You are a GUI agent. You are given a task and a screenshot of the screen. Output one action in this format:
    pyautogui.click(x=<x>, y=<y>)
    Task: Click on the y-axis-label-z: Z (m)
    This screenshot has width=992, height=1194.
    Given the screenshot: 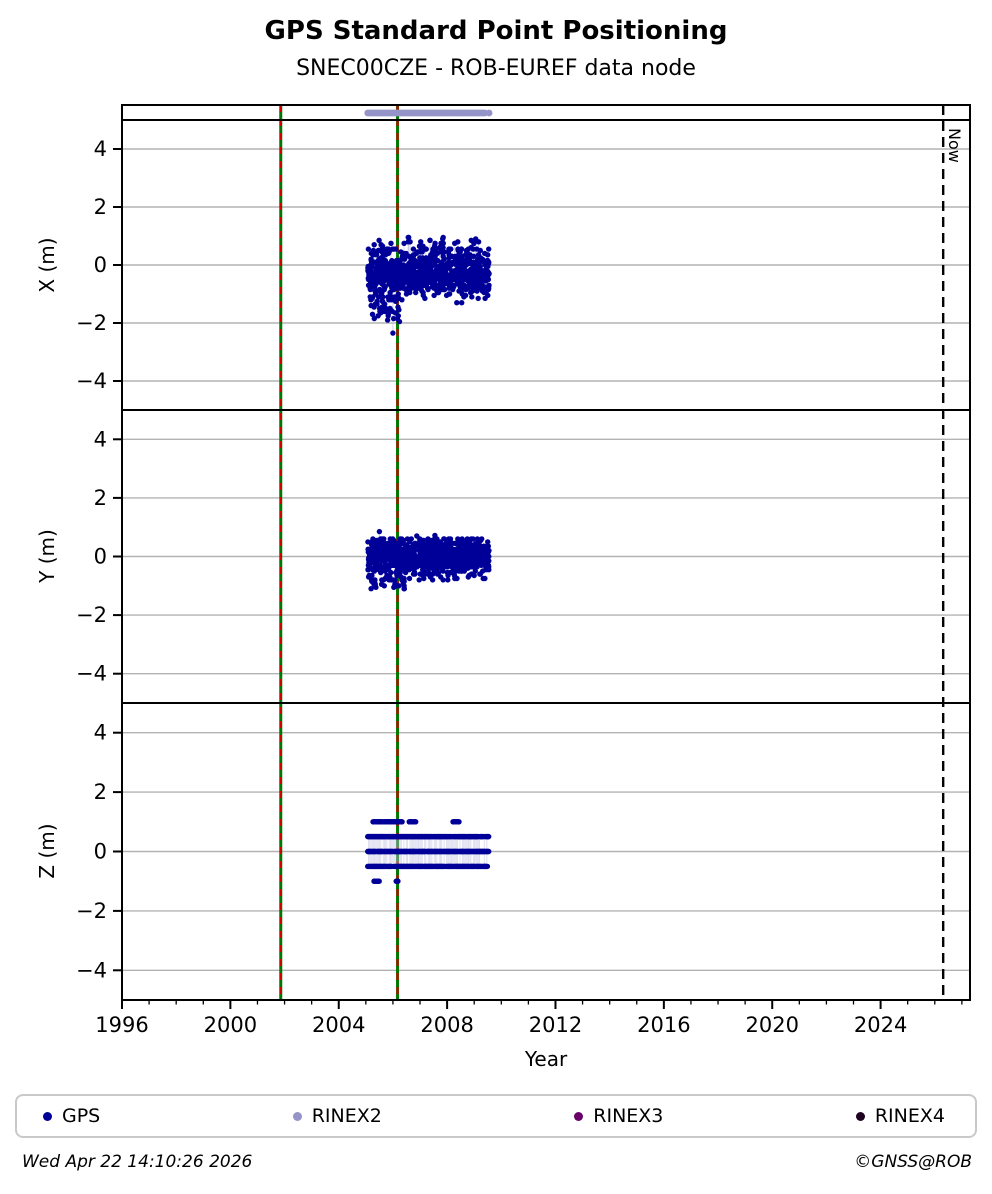 What is the action you would take?
    pyautogui.click(x=47, y=851)
    